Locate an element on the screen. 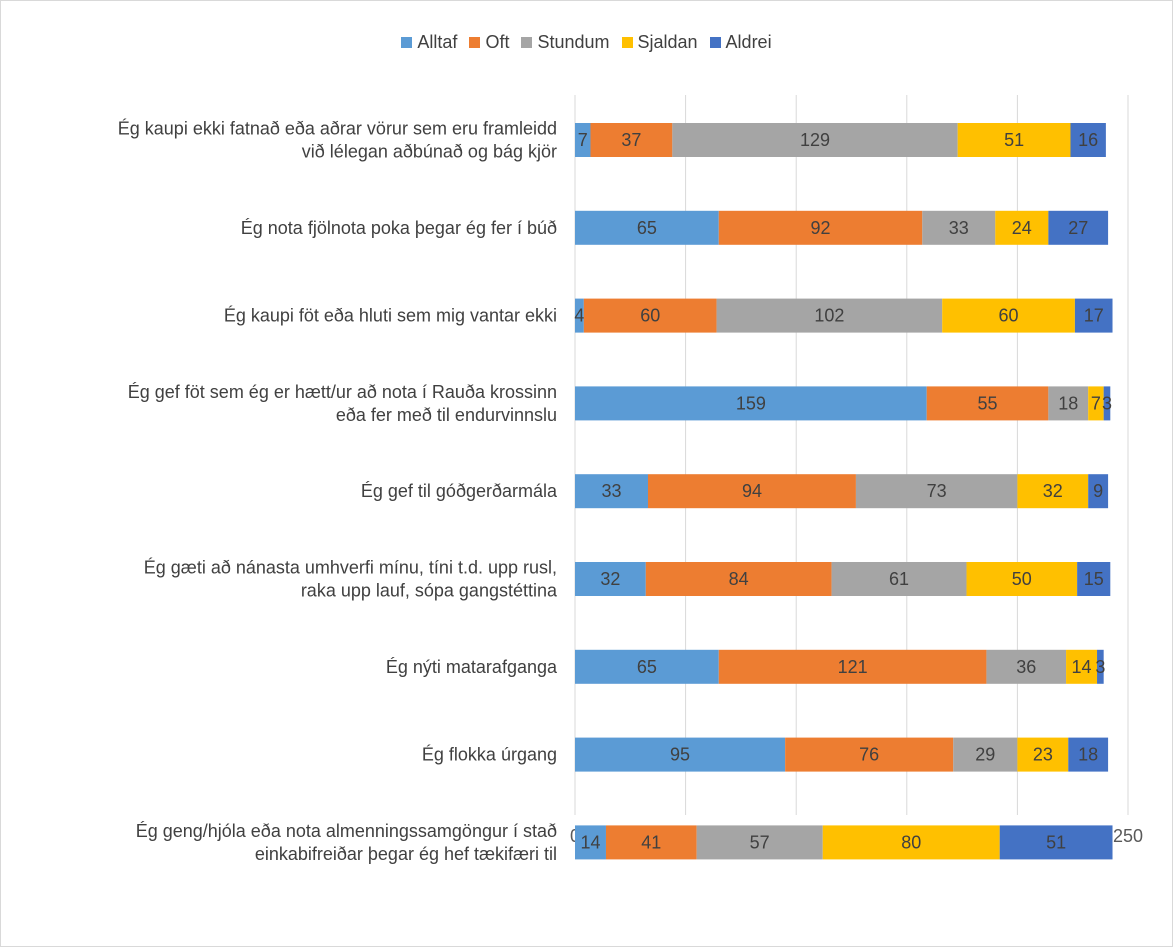 Image resolution: width=1173 pixels, height=947 pixels. category-label-line: raka upp lauf, sópa gangstéttina is located at coordinates (429, 591).